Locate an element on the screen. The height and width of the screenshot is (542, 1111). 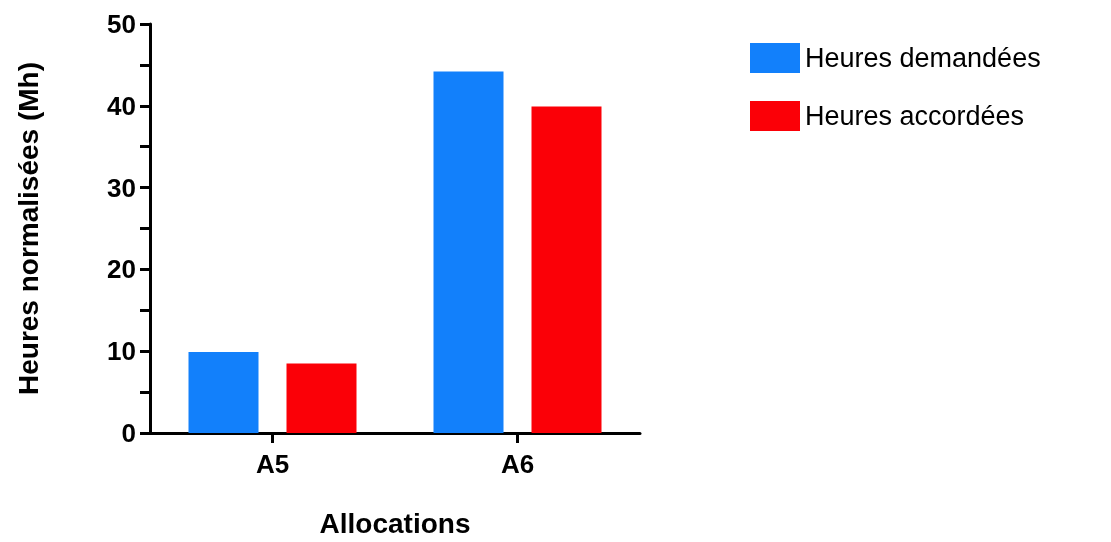
y-tick-label: 20 is located at coordinates (121, 269).